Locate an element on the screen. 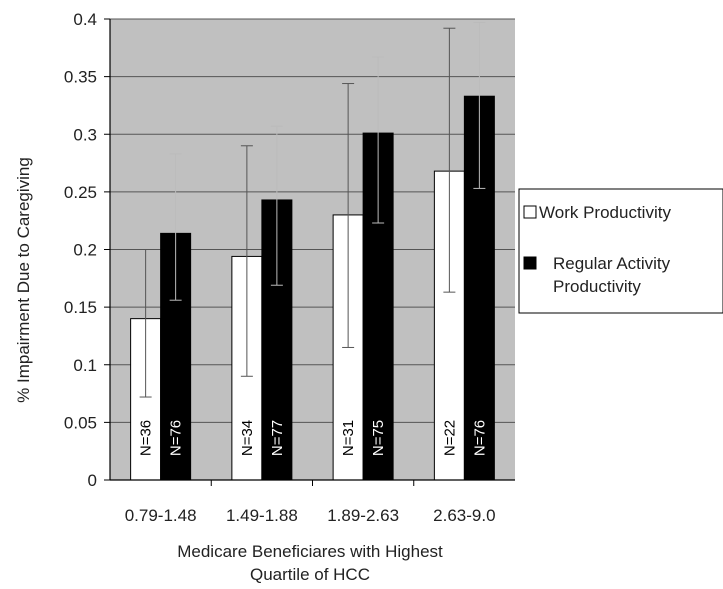  x-tick-label: 1.49-1.88 is located at coordinates (262, 515).